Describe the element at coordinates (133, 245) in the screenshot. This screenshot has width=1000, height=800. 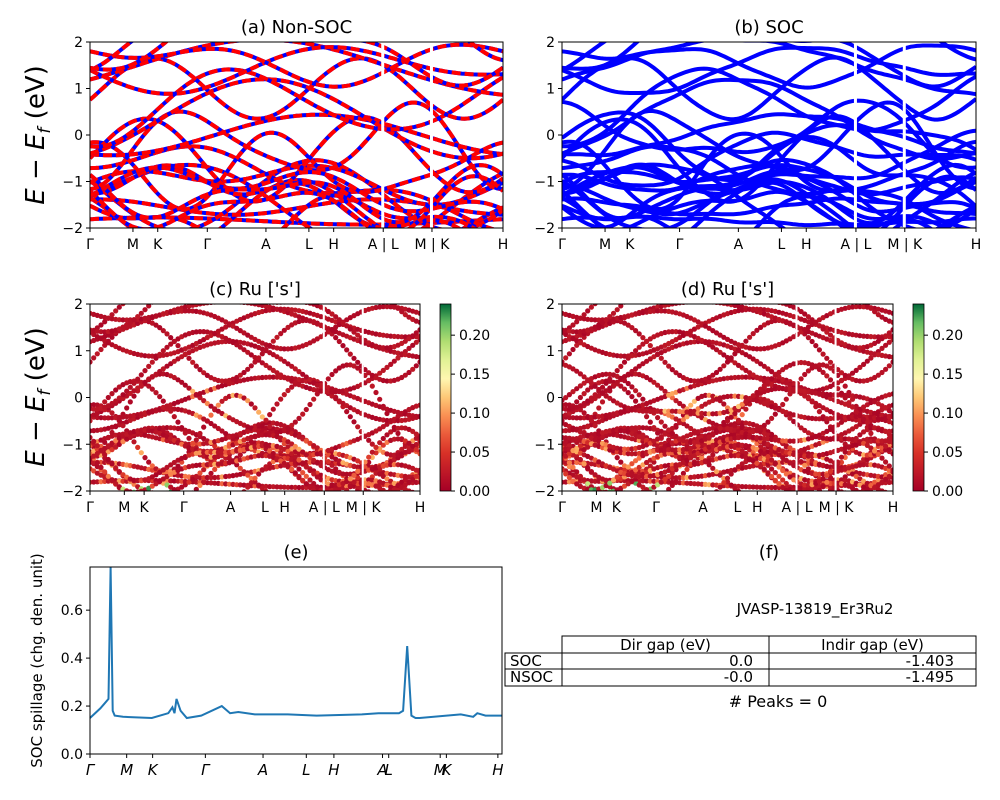
I see `x-tick-label: M` at that location.